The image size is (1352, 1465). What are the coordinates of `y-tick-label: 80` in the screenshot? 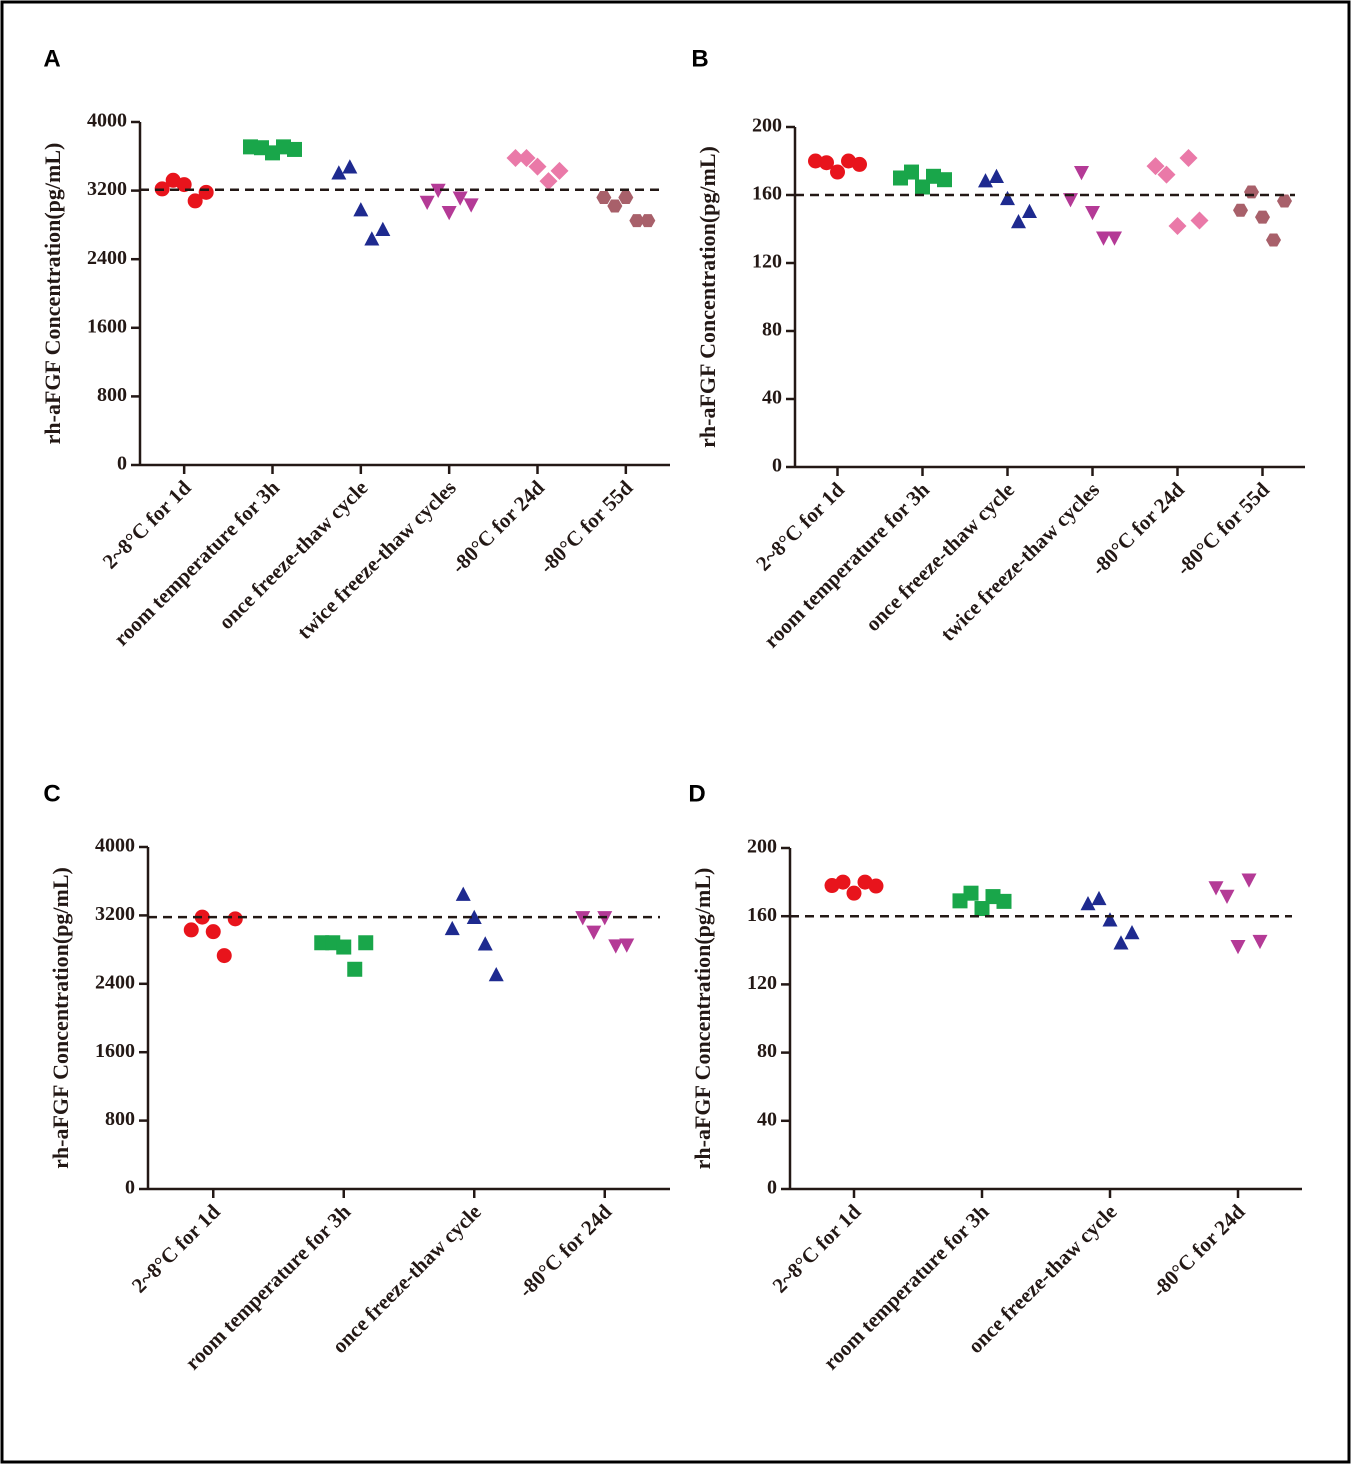 It's located at (772, 330).